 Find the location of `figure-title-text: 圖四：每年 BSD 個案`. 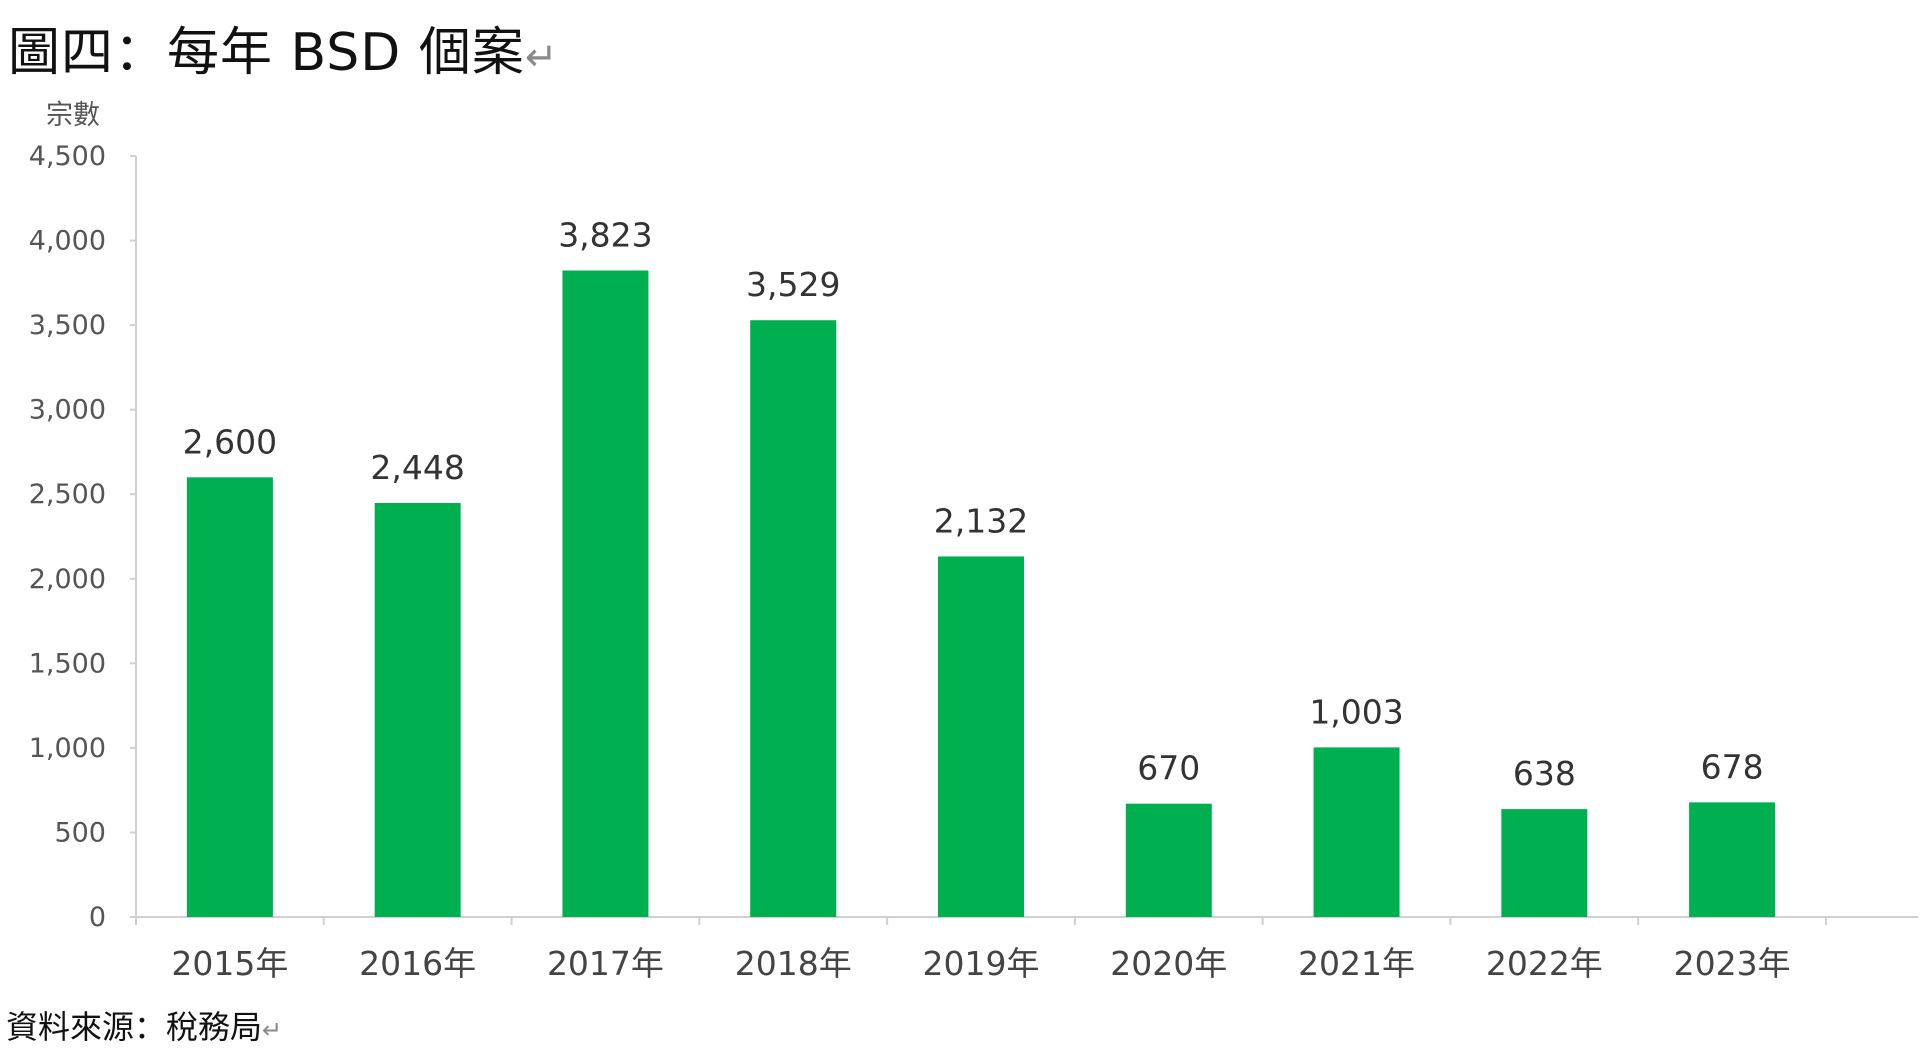

figure-title-text: 圖四：每年 BSD 個案 is located at coordinates (266, 53).